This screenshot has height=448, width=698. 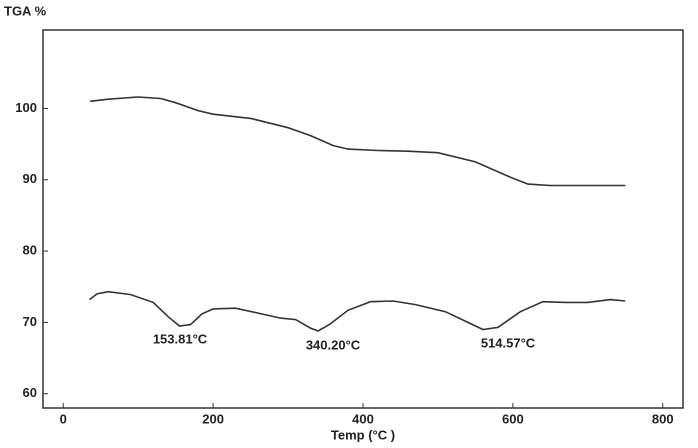 I want to click on y-tick-label: 70, so click(x=30, y=321).